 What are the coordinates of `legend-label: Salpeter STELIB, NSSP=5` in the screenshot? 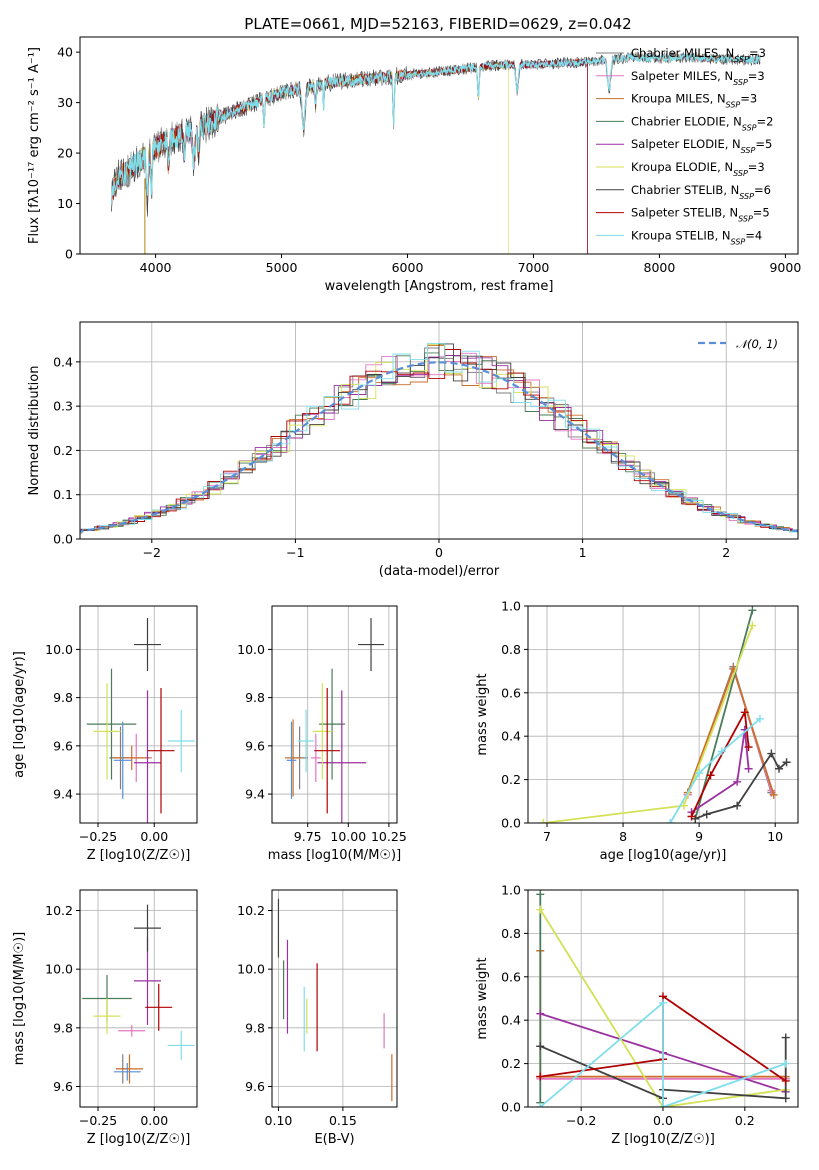 It's located at (700, 215).